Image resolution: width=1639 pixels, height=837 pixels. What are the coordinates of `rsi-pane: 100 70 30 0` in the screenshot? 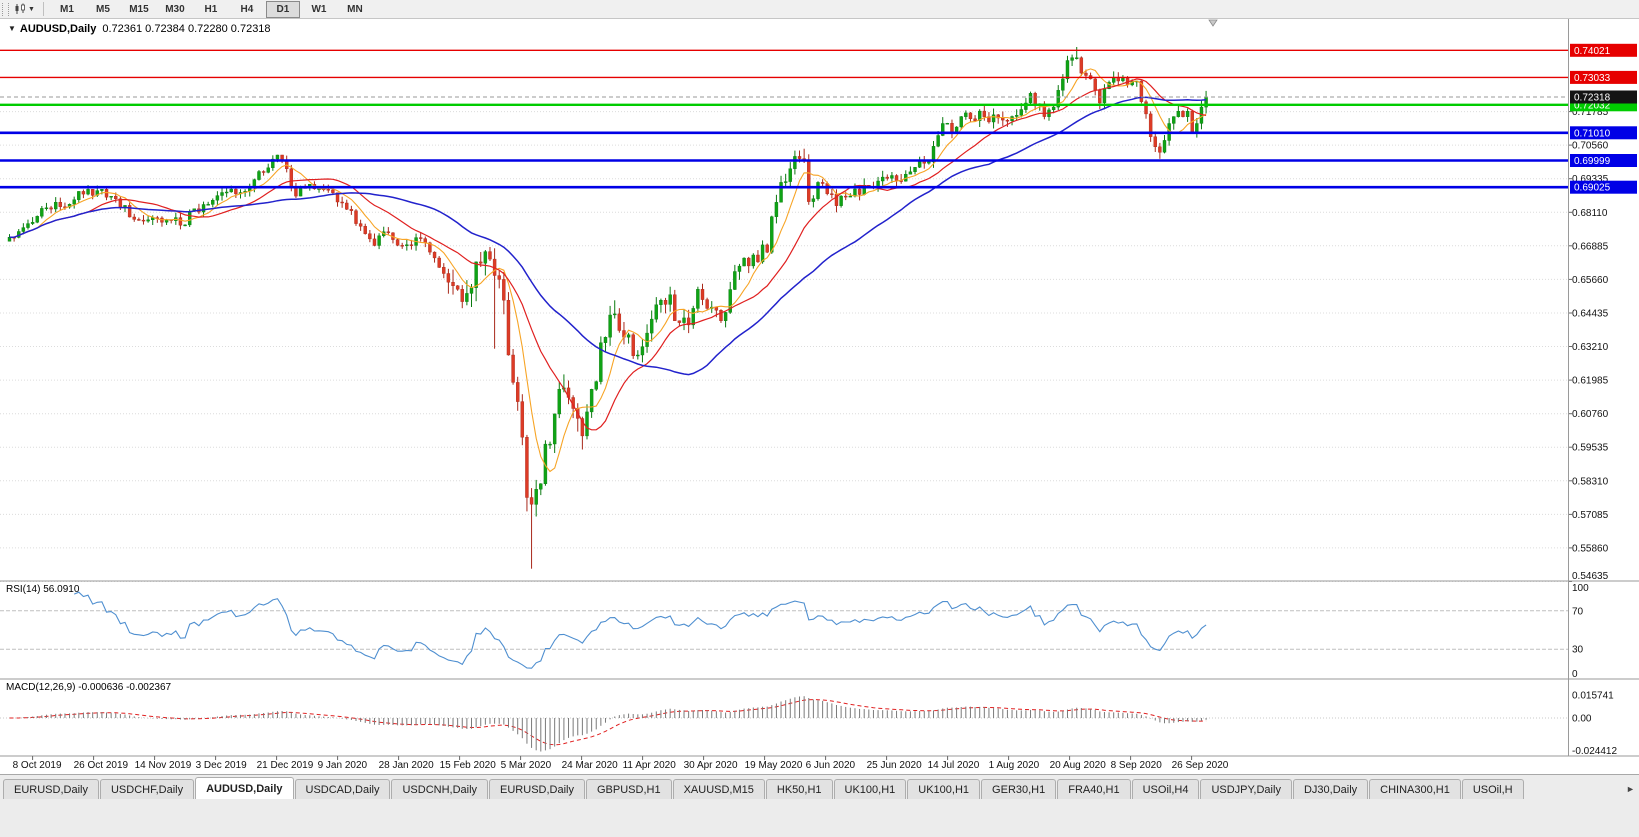 It's located at (794, 631).